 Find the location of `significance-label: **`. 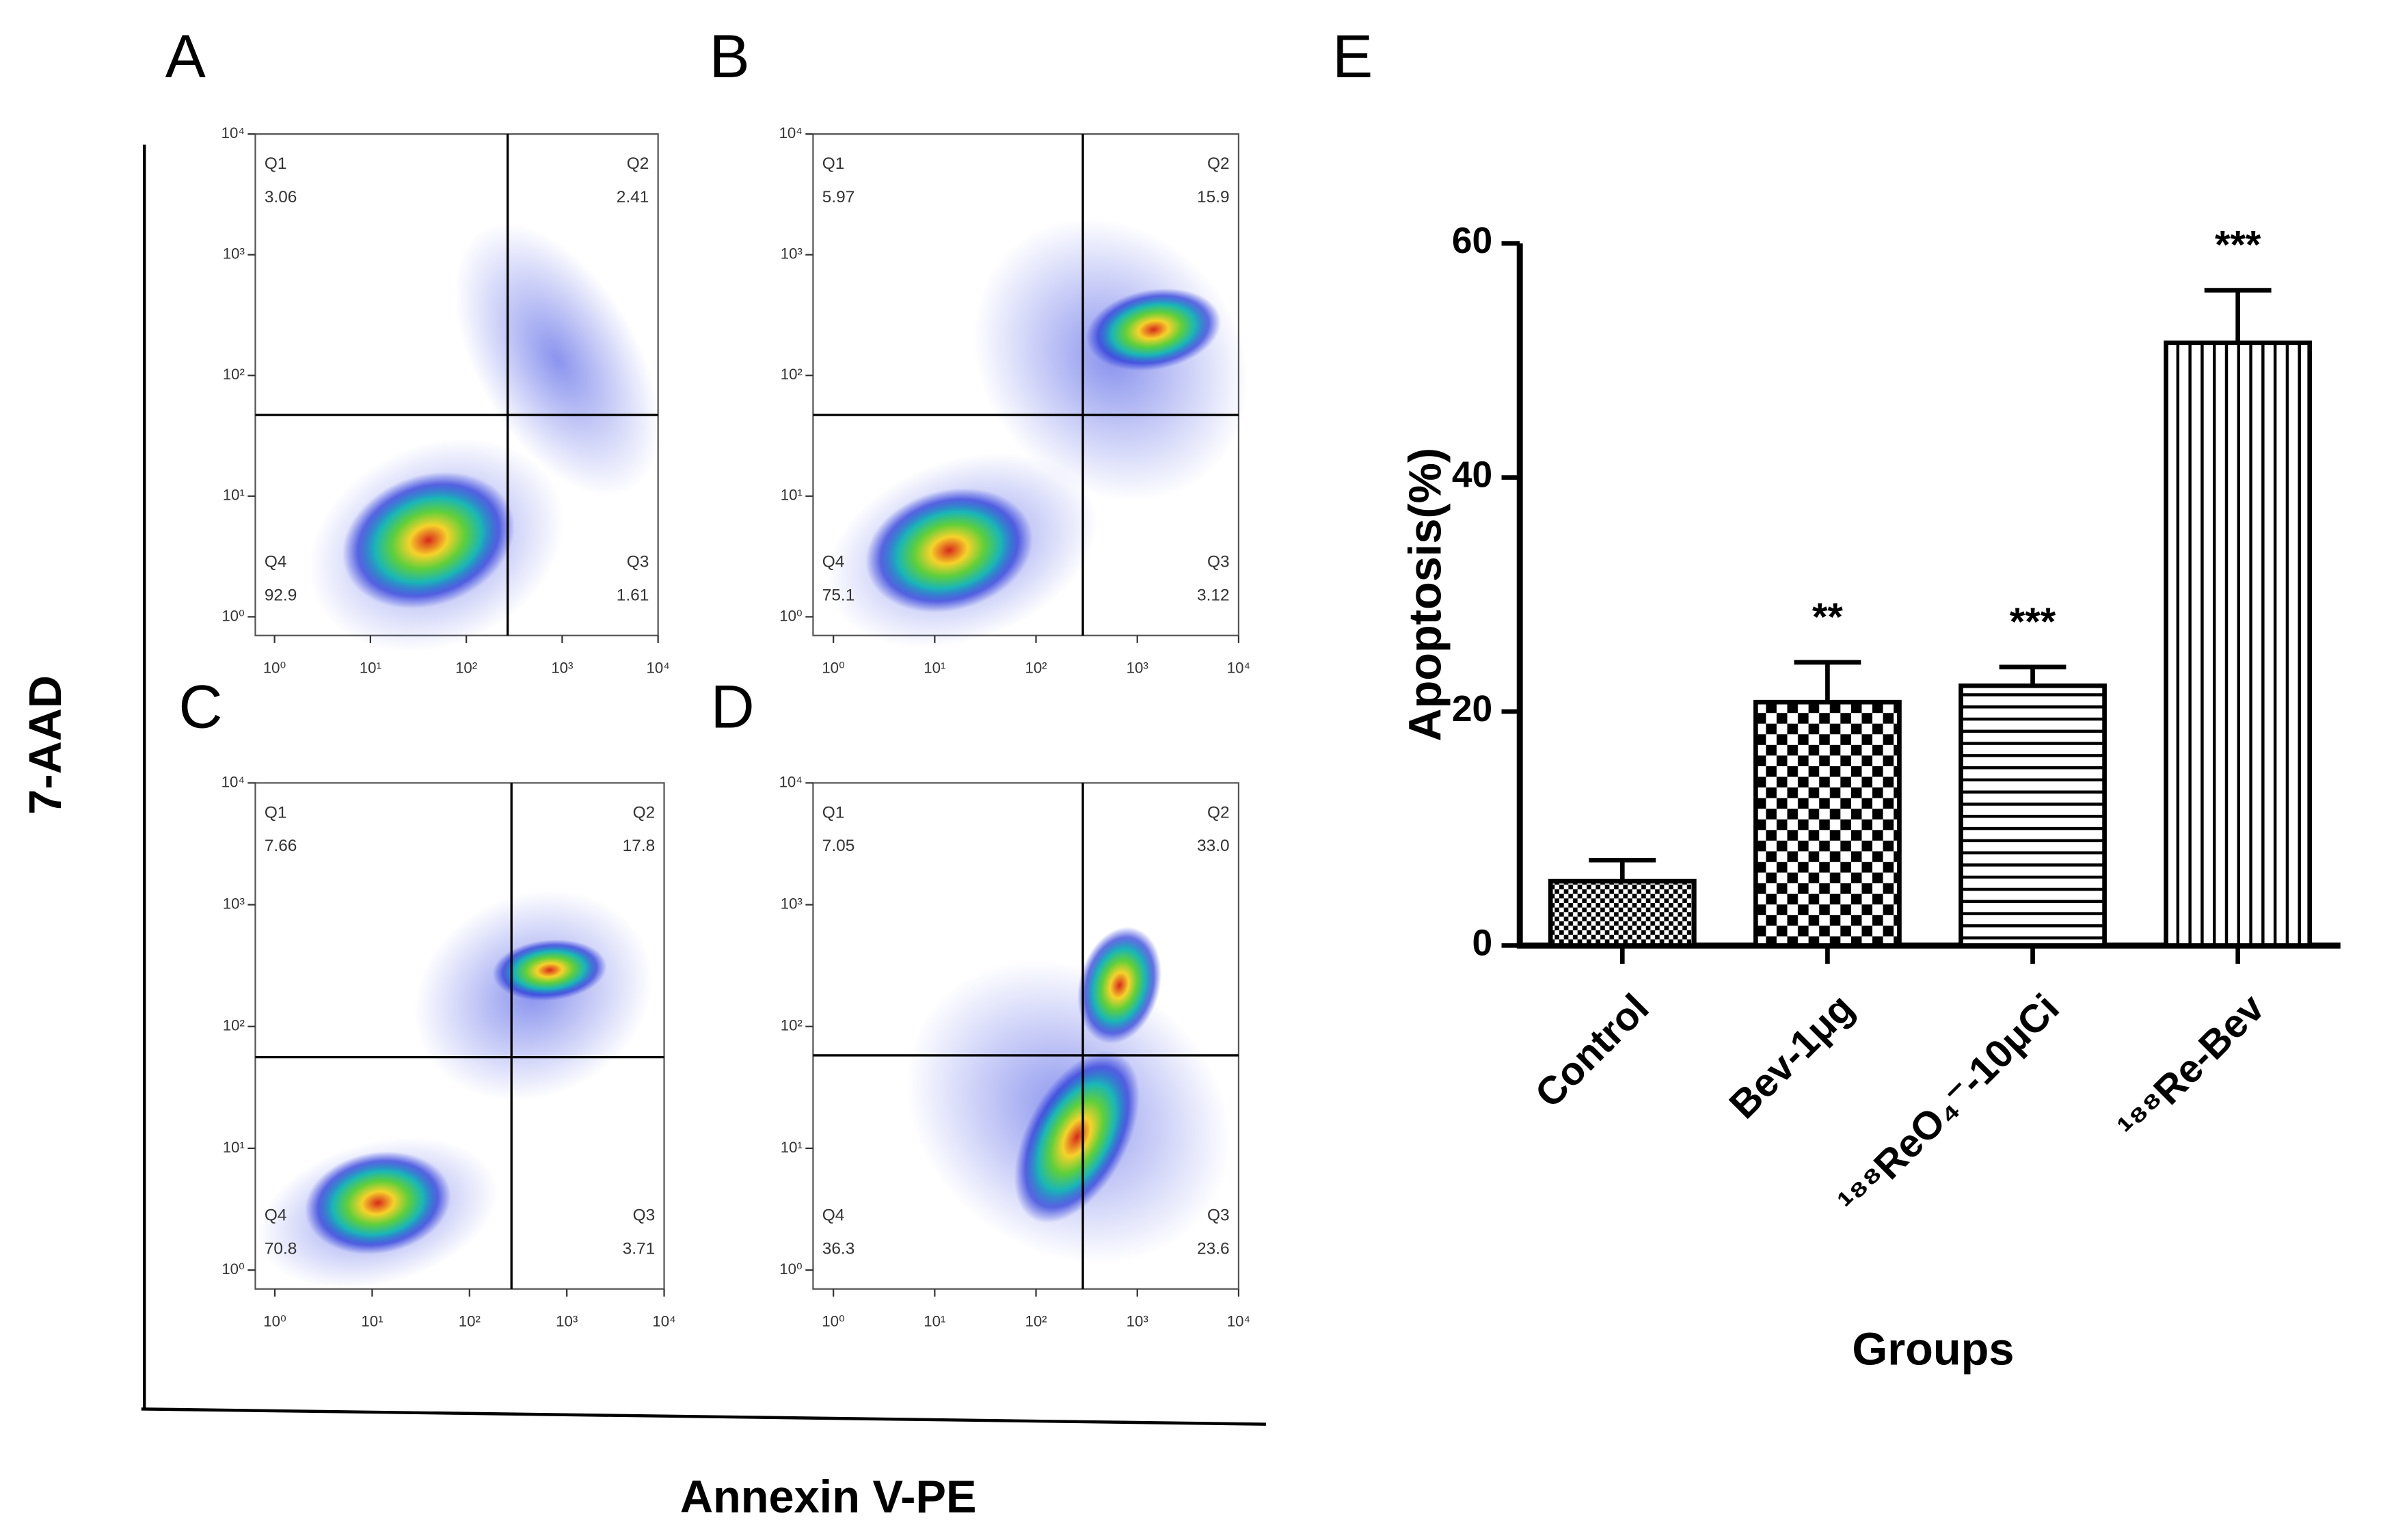

significance-label: ** is located at coordinates (1827, 617).